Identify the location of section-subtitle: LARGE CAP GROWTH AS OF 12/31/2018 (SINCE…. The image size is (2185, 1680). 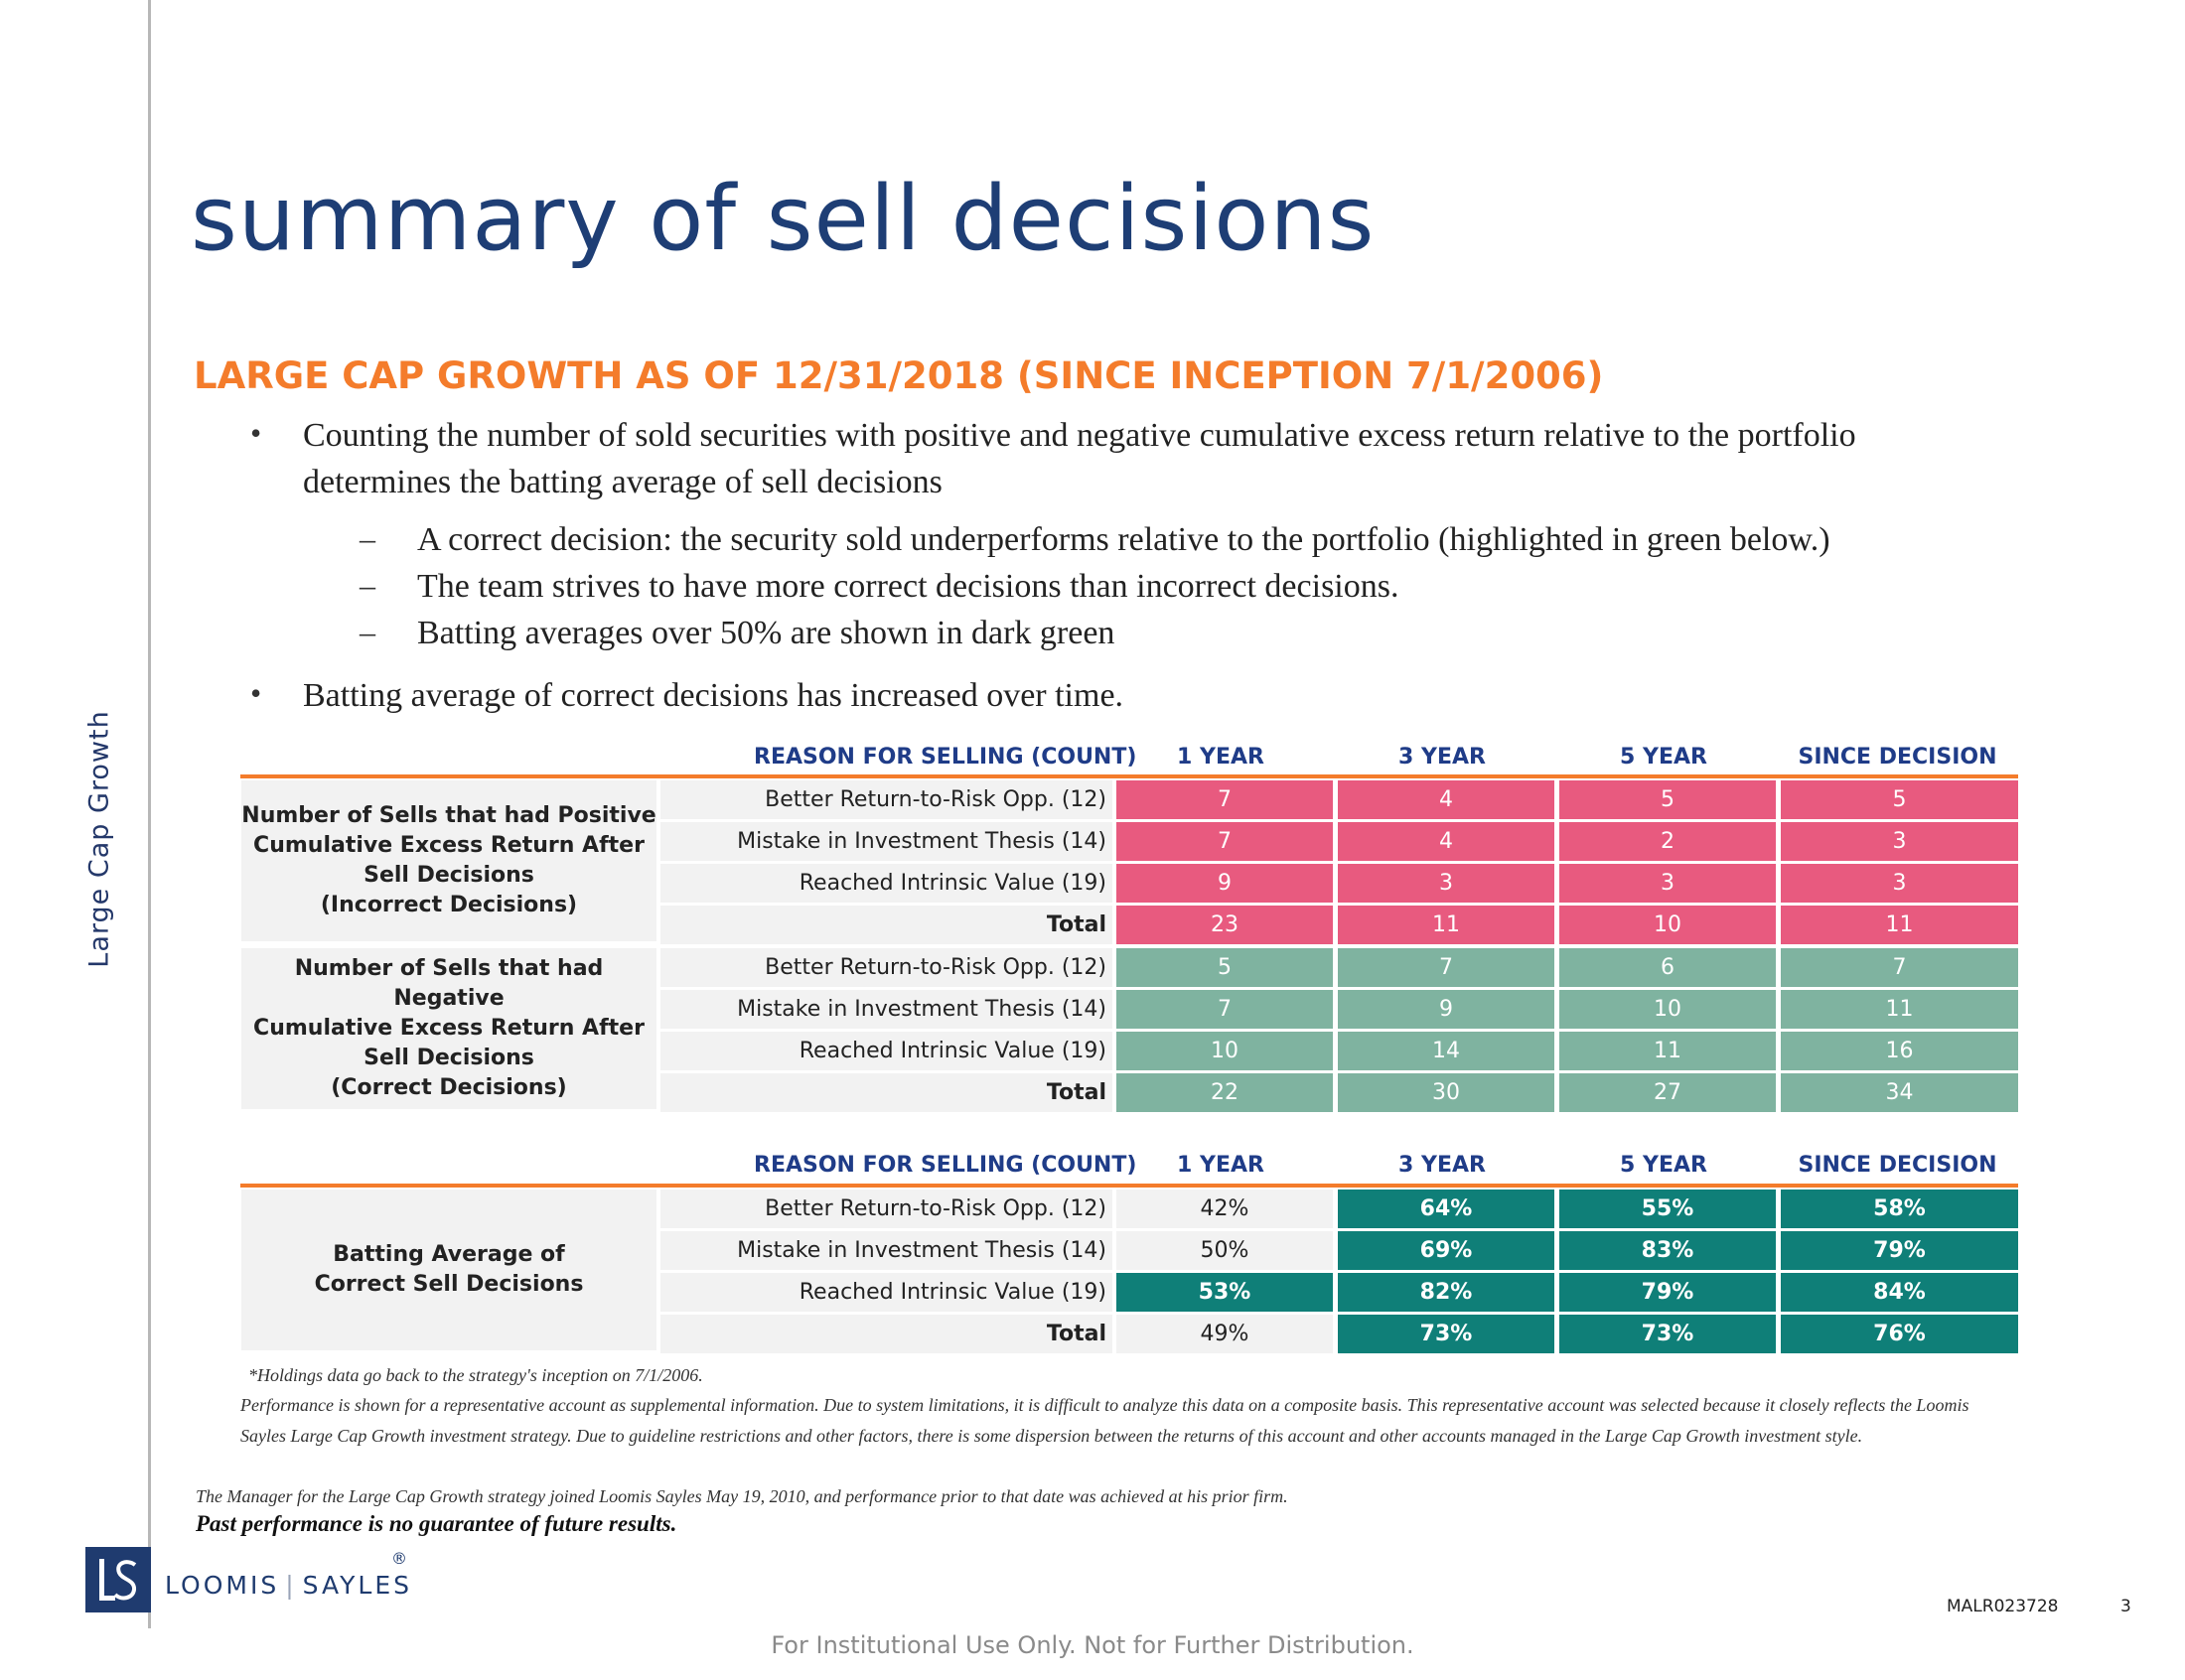
(899, 375).